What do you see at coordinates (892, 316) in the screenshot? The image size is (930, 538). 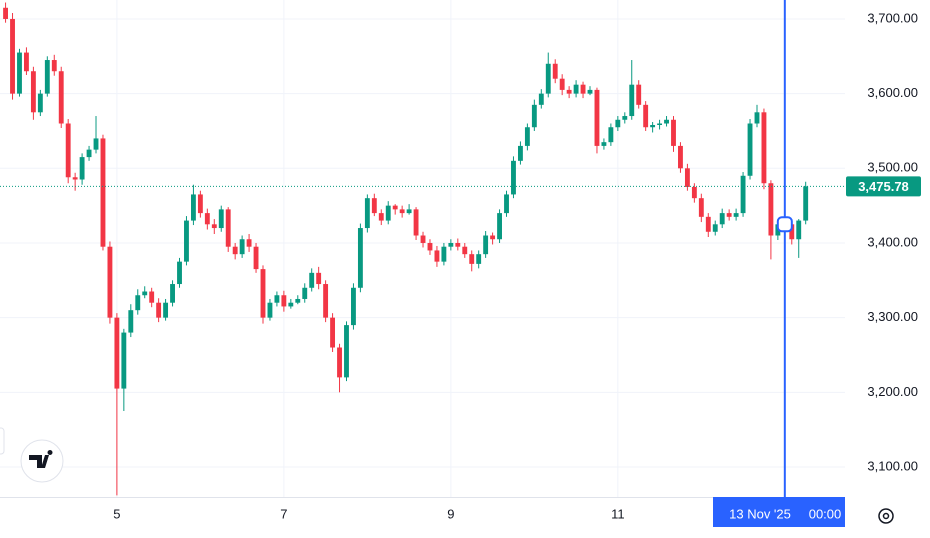 I see `y-tick-label: 3,300.00` at bounding box center [892, 316].